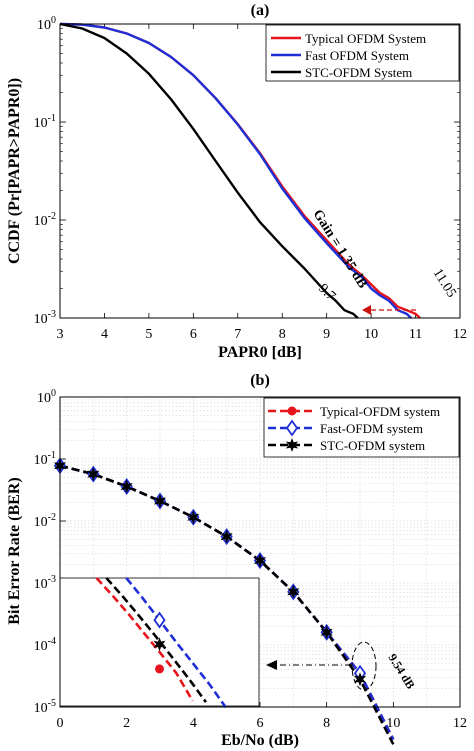  What do you see at coordinates (45, 521) in the screenshot?
I see `chart-b-ytick-label: 10⁻²` at bounding box center [45, 521].